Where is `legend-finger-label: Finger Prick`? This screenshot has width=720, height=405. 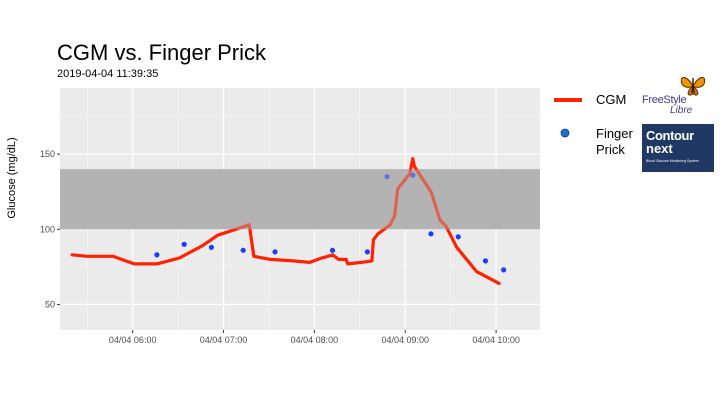
legend-finger-label: Finger Prick is located at coordinates (614, 142).